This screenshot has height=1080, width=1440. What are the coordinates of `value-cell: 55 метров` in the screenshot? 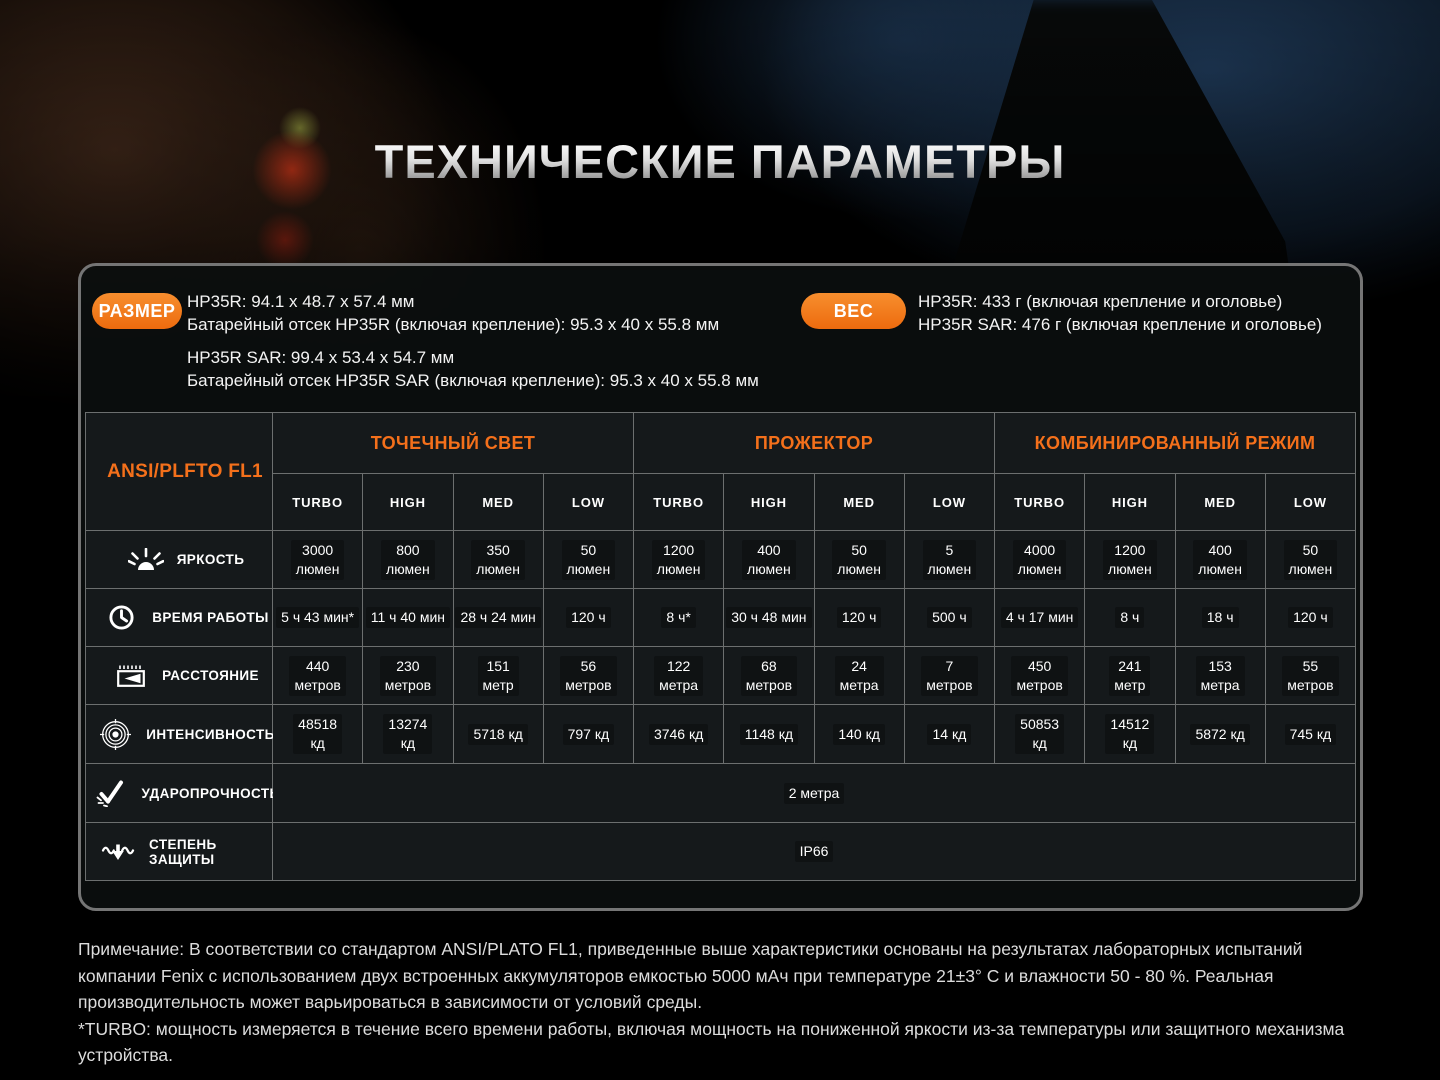 It's located at (1310, 675).